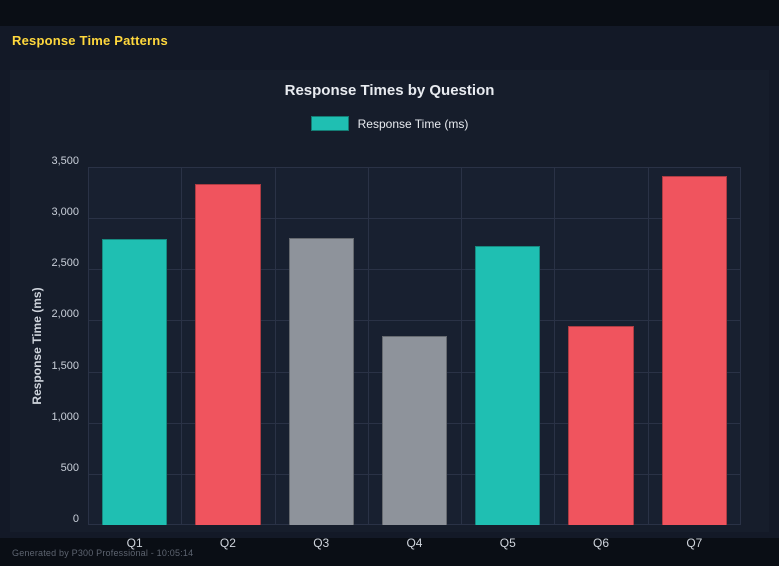 The height and width of the screenshot is (566, 779). I want to click on y-tick-label: 0, so click(75, 519).